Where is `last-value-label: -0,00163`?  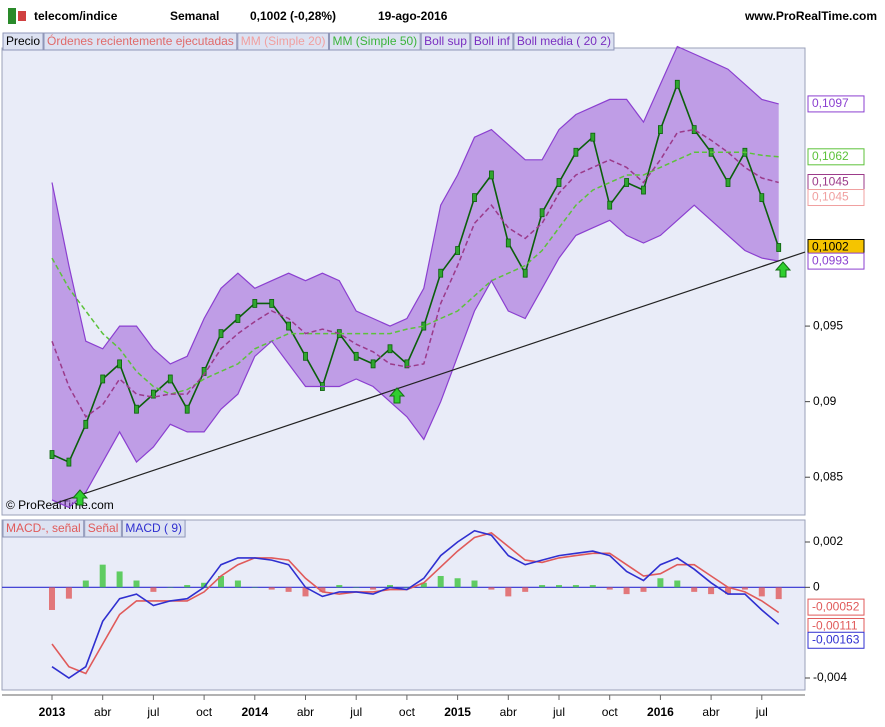
last-value-label: -0,00163 is located at coordinates (836, 639).